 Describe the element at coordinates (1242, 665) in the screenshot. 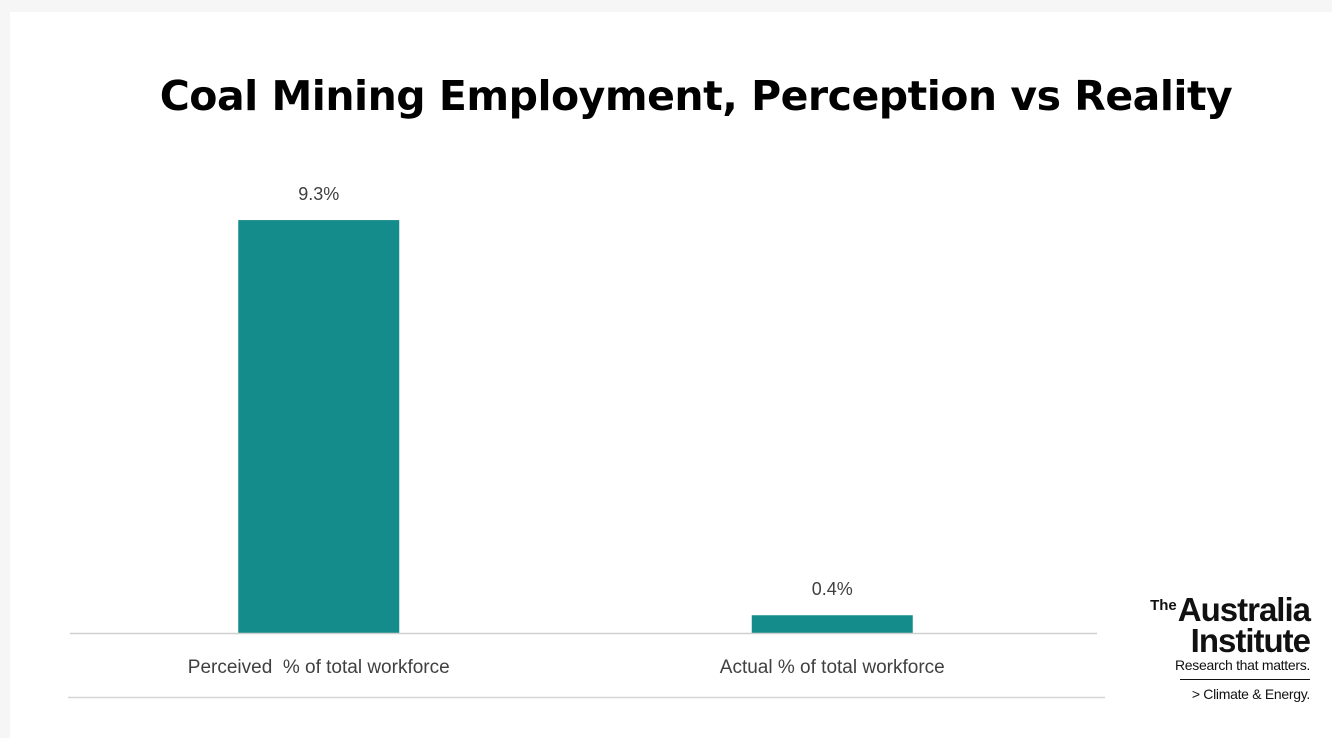

I see `logo-tagline: Research that matters.` at that location.